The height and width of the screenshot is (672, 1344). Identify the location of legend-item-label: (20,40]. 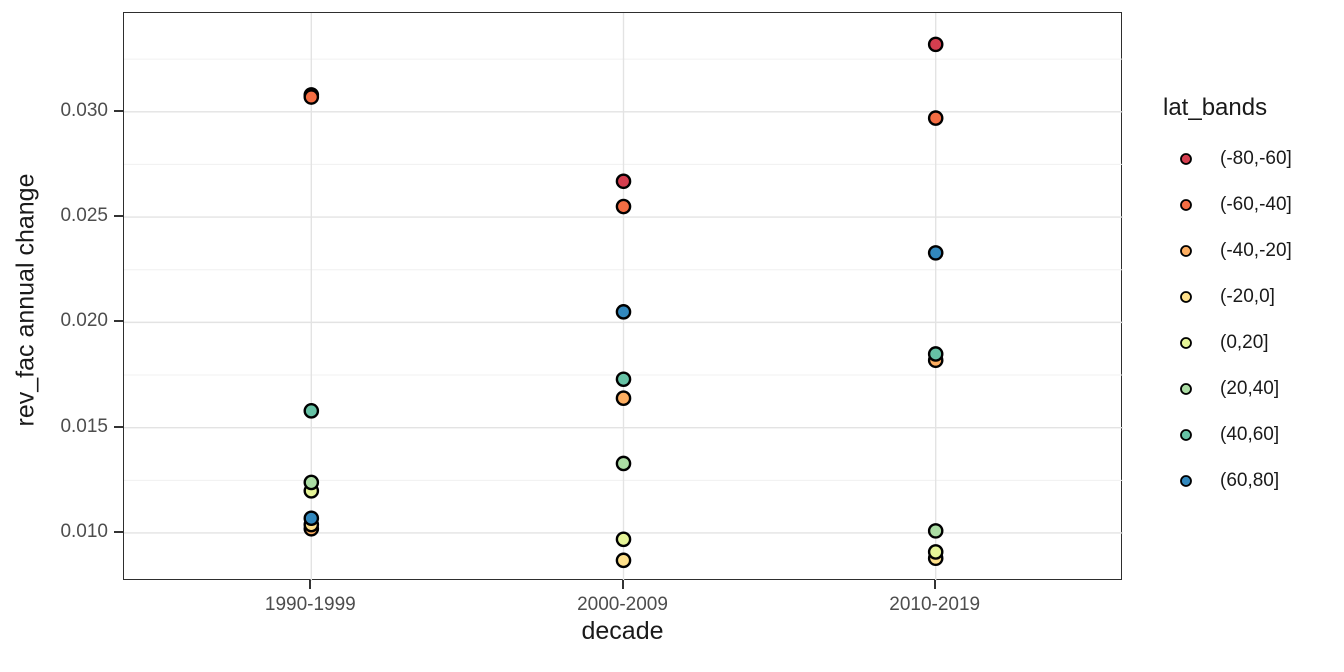
(1250, 388).